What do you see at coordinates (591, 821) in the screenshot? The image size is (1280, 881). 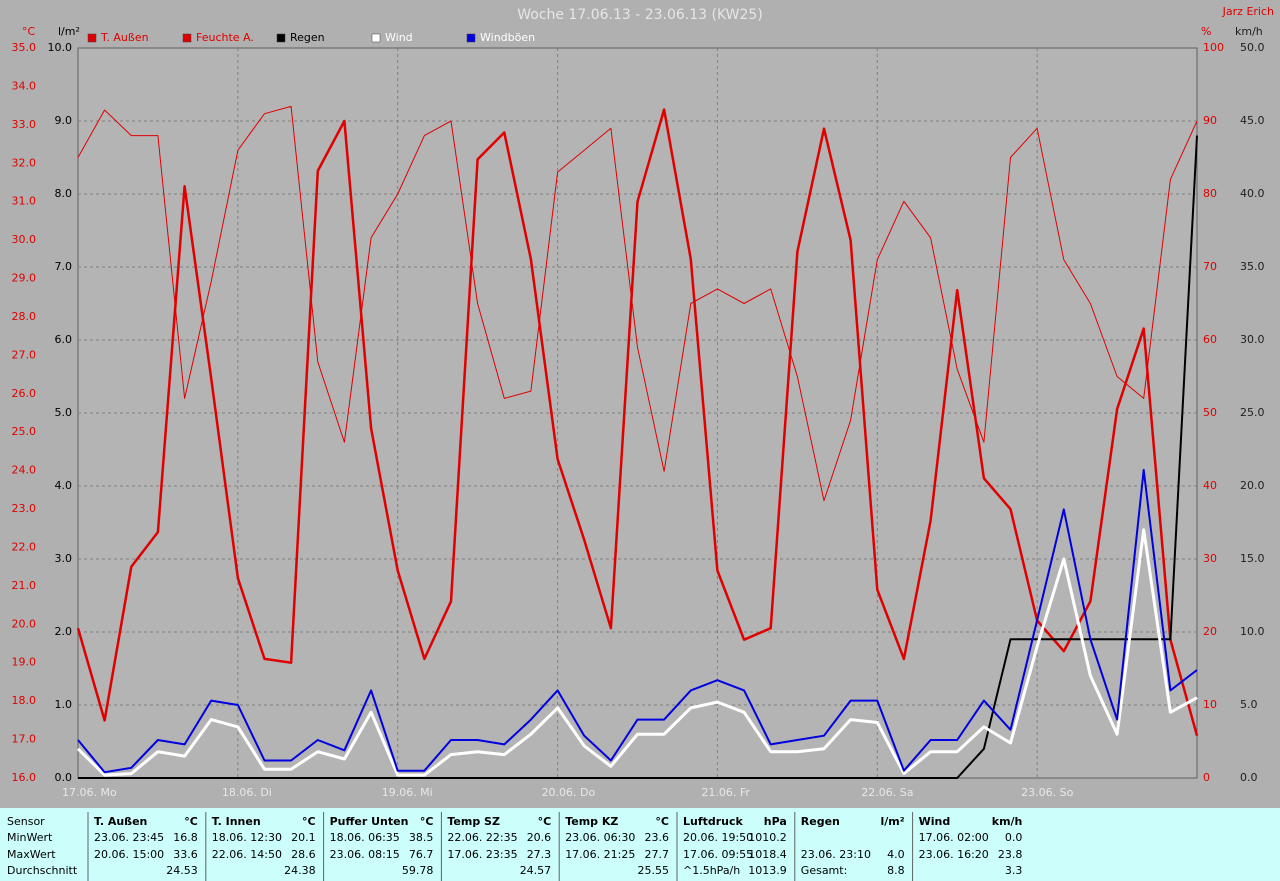 I see `column-name: Temp KZ` at bounding box center [591, 821].